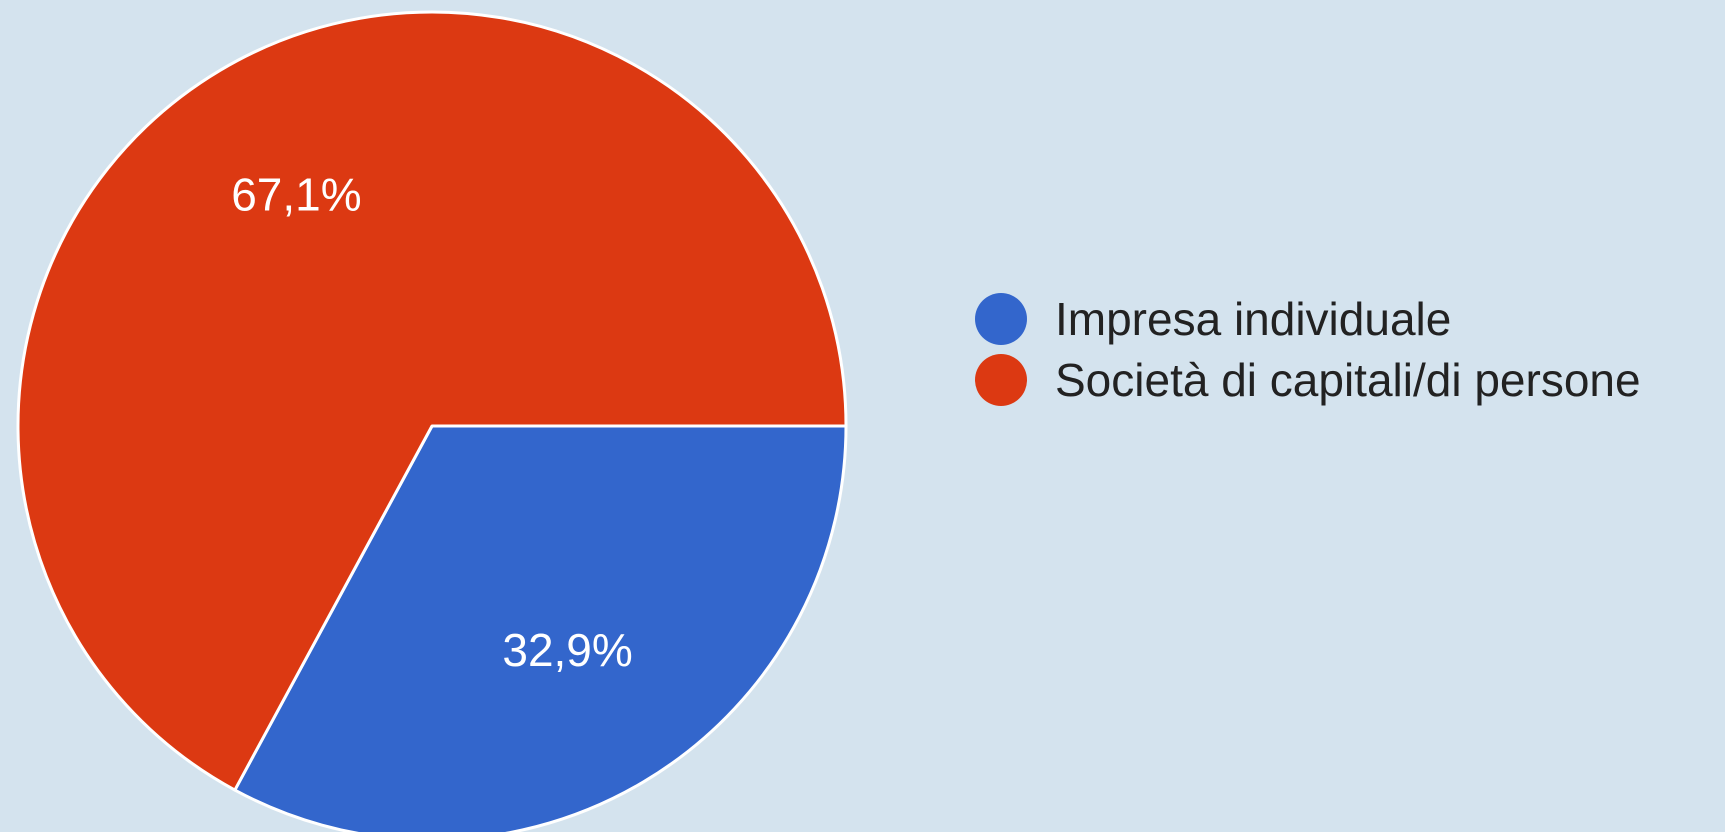  What do you see at coordinates (567, 650) in the screenshot?
I see `slice-value-label: 32,9%` at bounding box center [567, 650].